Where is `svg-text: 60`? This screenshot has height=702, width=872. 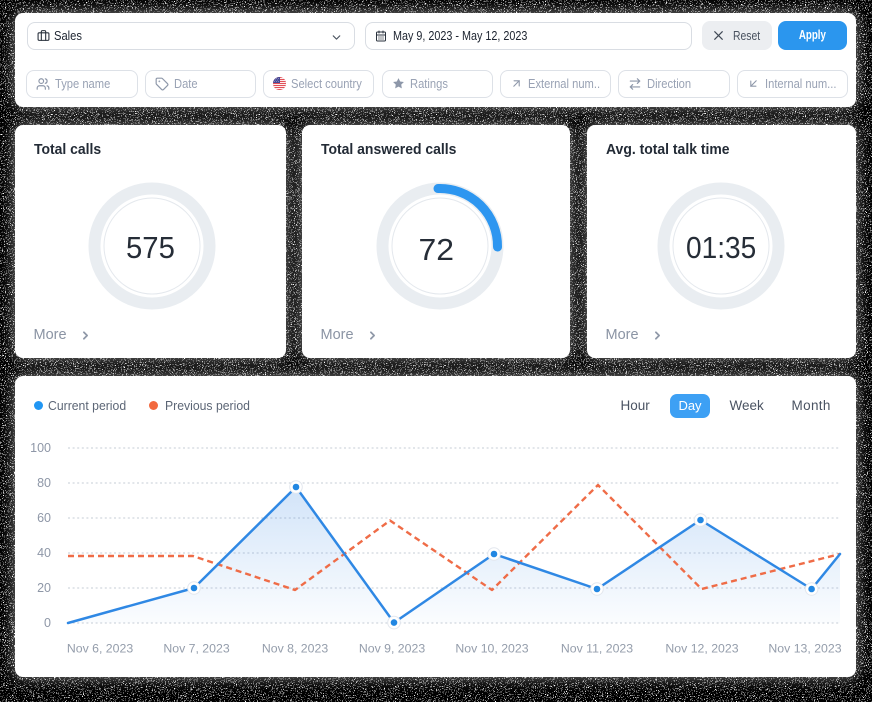 svg-text: 60 is located at coordinates (44, 518).